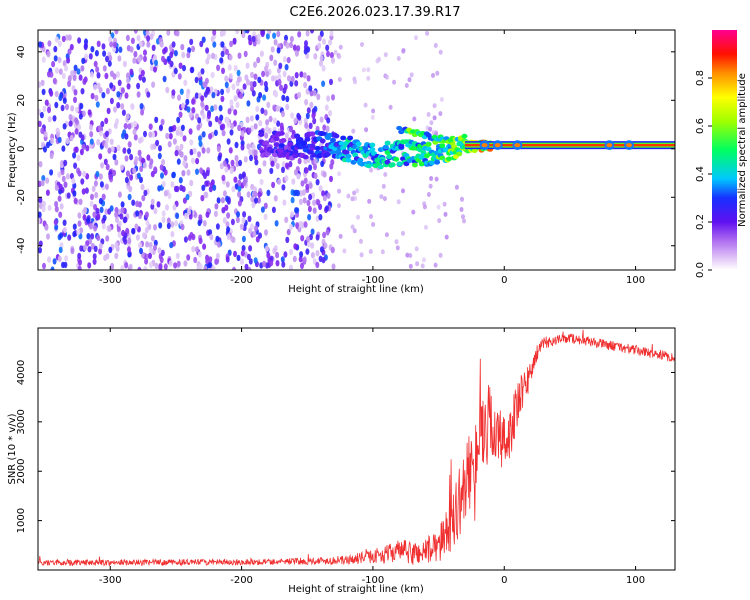 The image size is (750, 600). What do you see at coordinates (110, 280) in the screenshot?
I see `x-tick-label: -300` at bounding box center [110, 280].